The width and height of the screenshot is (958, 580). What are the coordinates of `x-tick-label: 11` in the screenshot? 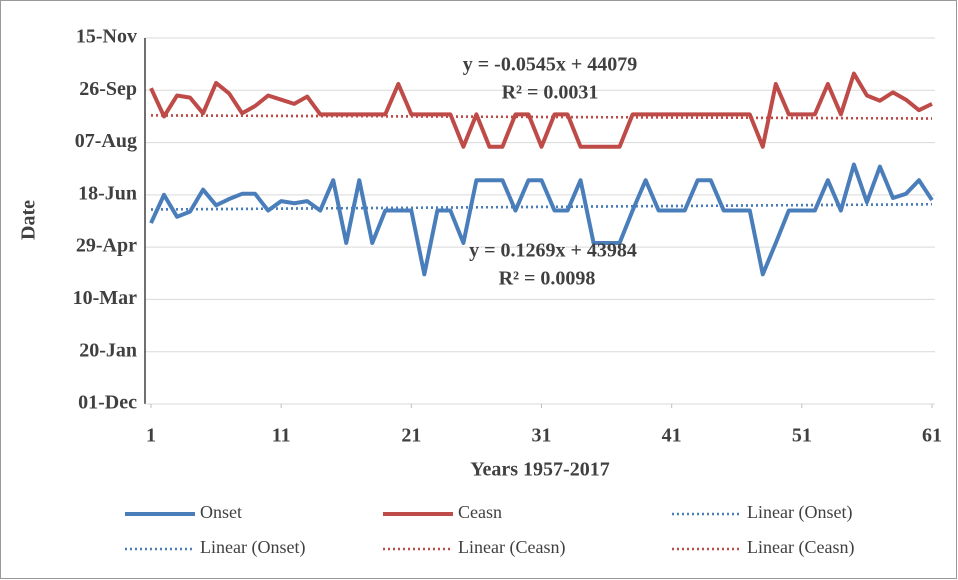 It's located at (281, 436).